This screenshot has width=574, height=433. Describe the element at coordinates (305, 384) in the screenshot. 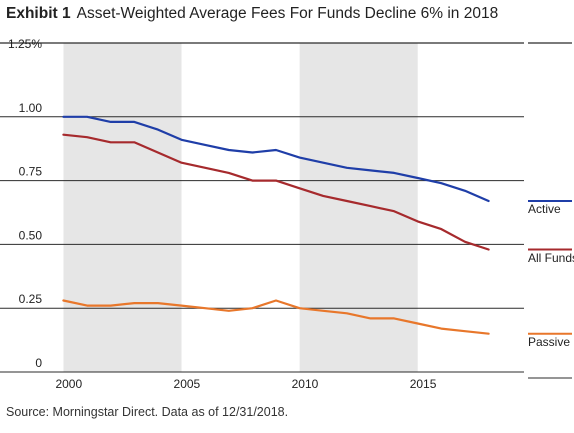

I see `x-tick-label: 2010` at that location.